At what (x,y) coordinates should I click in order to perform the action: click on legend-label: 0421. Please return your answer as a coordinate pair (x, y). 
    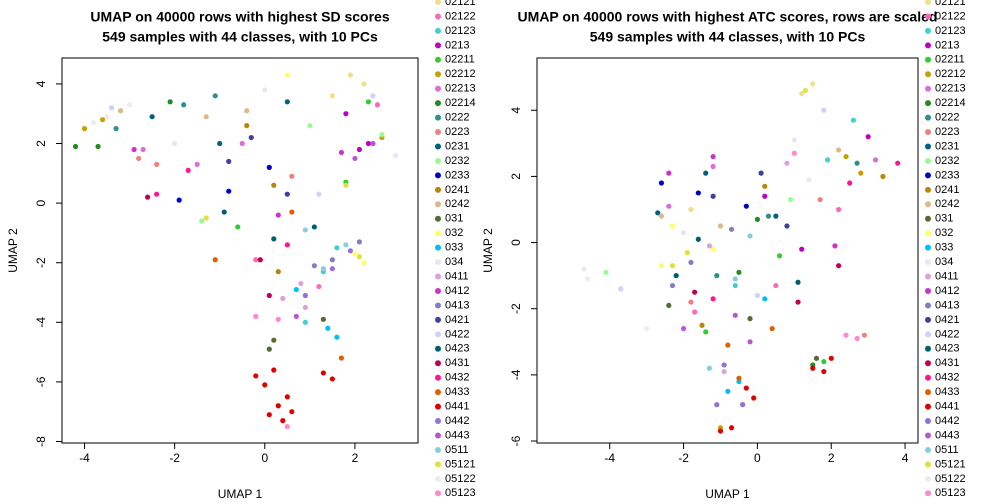
    Looking at the image, I should click on (457, 320).